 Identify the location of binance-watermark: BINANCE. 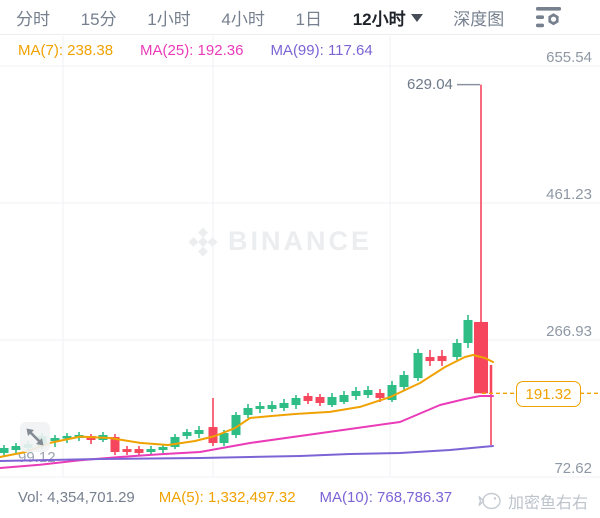
(280, 241).